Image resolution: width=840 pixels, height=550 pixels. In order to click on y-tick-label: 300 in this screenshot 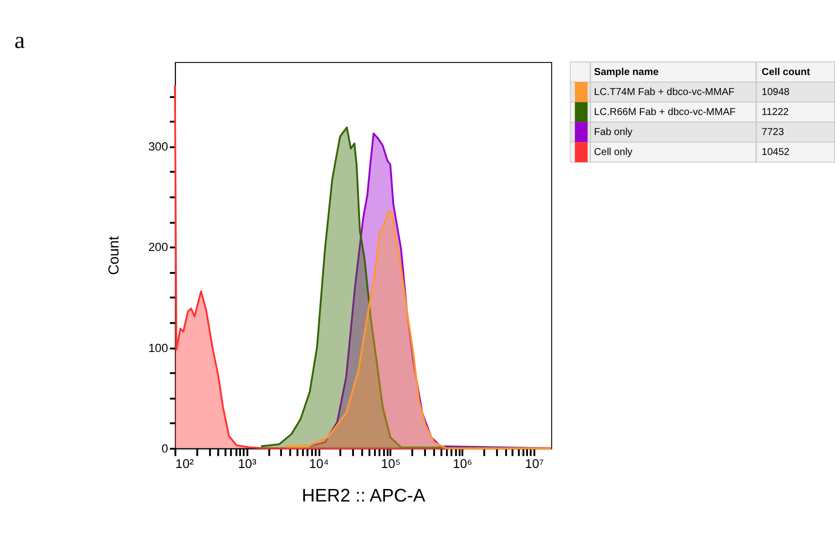, I will do `click(158, 147)`.